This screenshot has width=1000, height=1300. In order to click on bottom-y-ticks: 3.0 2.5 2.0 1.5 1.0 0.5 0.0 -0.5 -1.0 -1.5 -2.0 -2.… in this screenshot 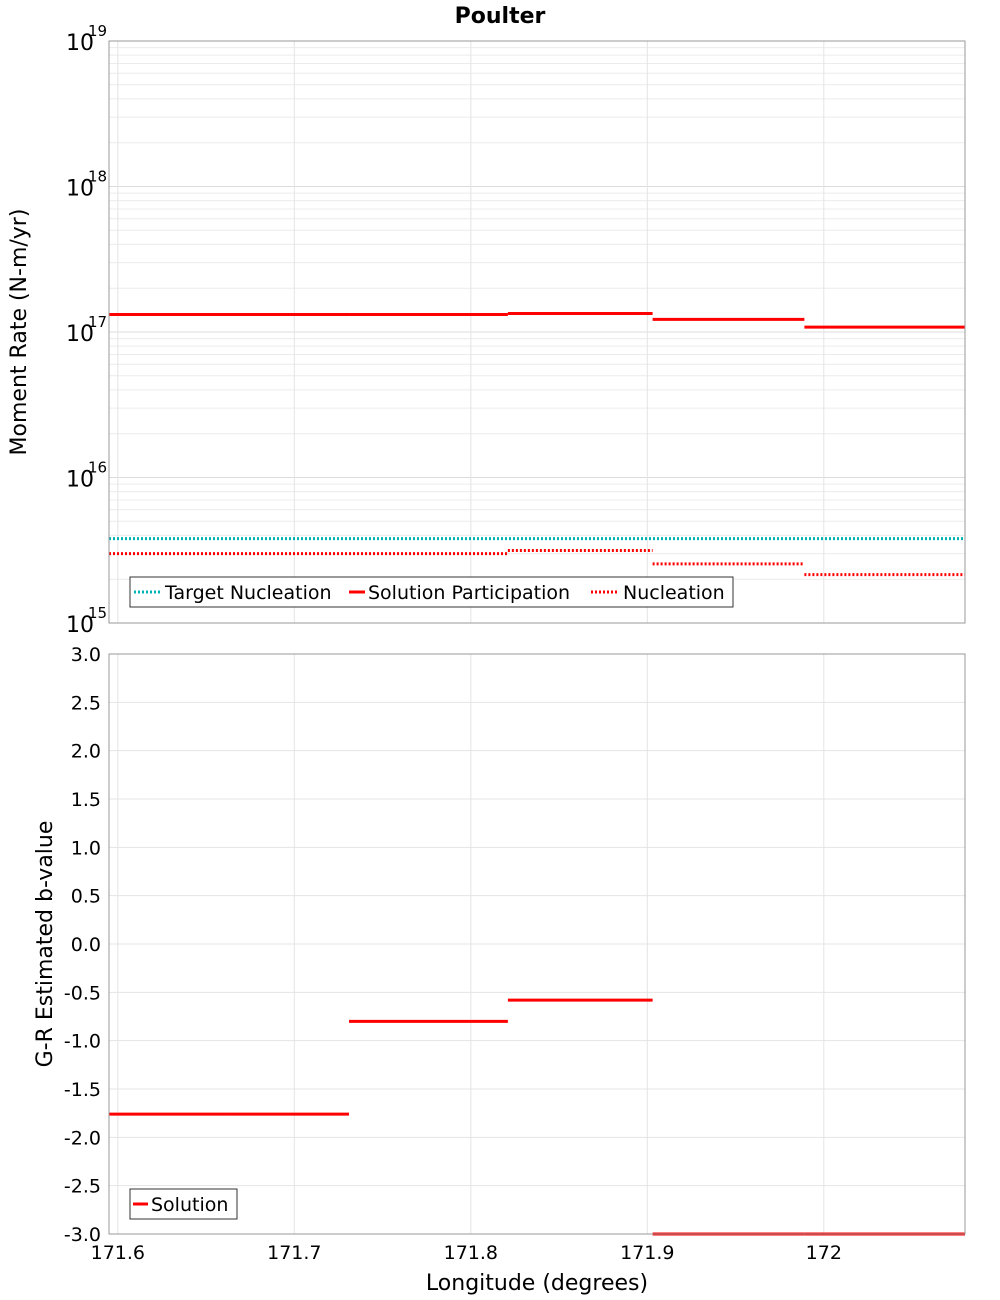, I will do `click(82, 945)`.